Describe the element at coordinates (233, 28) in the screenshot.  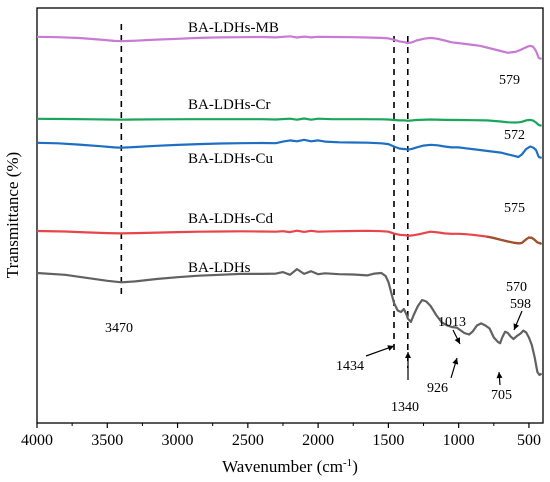
I see `series-label: BA-LDHs-MB` at that location.